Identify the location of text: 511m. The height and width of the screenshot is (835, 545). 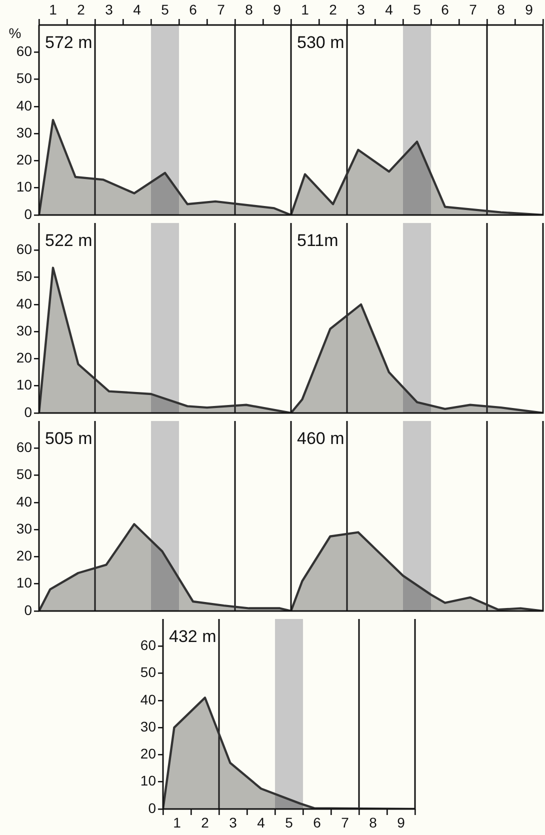
(317, 240).